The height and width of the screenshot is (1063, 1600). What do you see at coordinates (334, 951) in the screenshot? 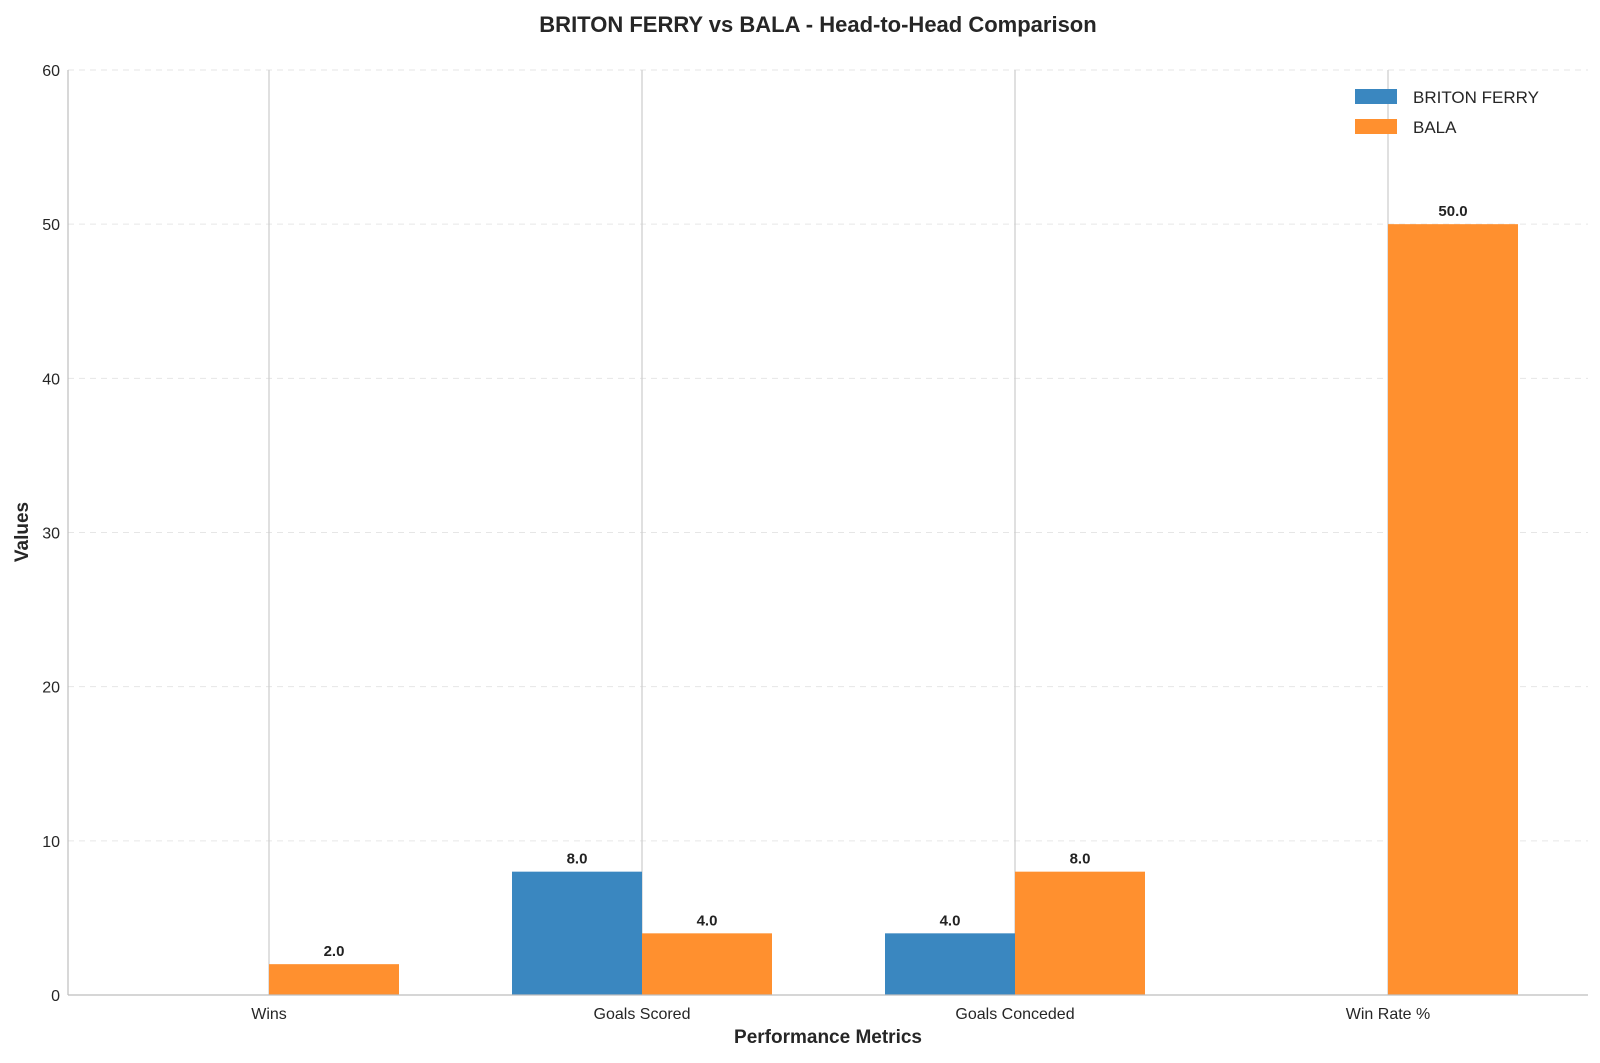
I see `bar-value-label: 2.0` at bounding box center [334, 951].